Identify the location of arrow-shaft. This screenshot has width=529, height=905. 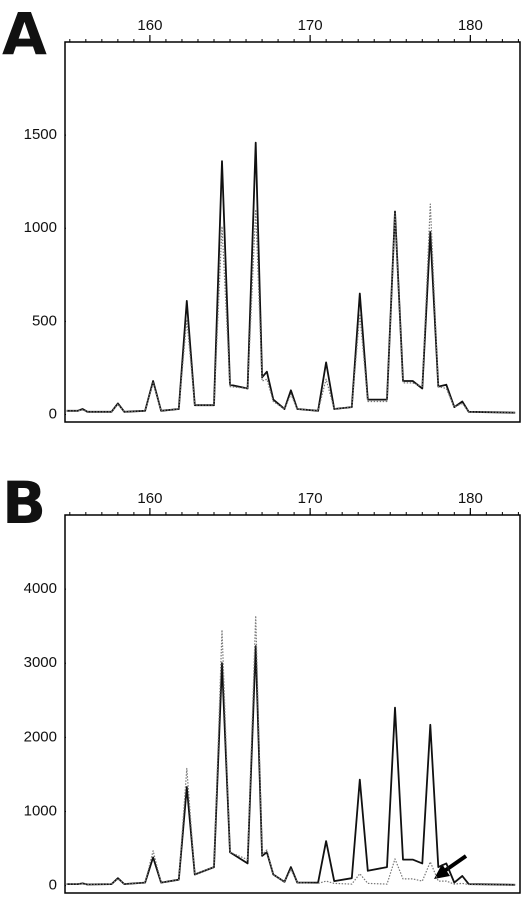
(454, 864).